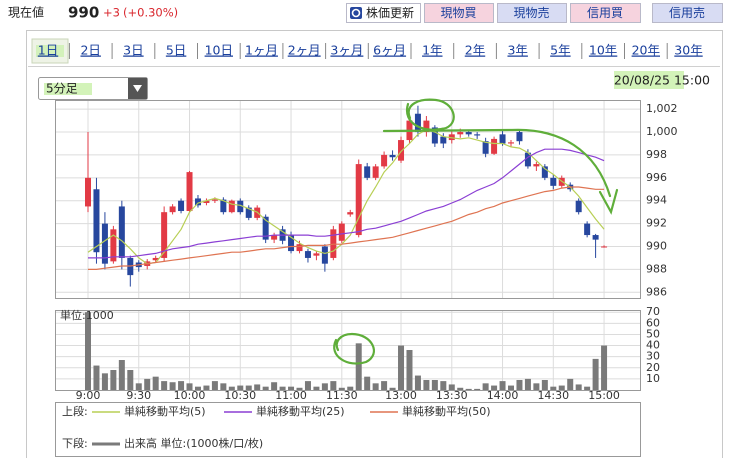 Image resolution: width=730 pixels, height=458 pixels. Describe the element at coordinates (688, 50) in the screenshot. I see `period-tab: 30年` at that location.